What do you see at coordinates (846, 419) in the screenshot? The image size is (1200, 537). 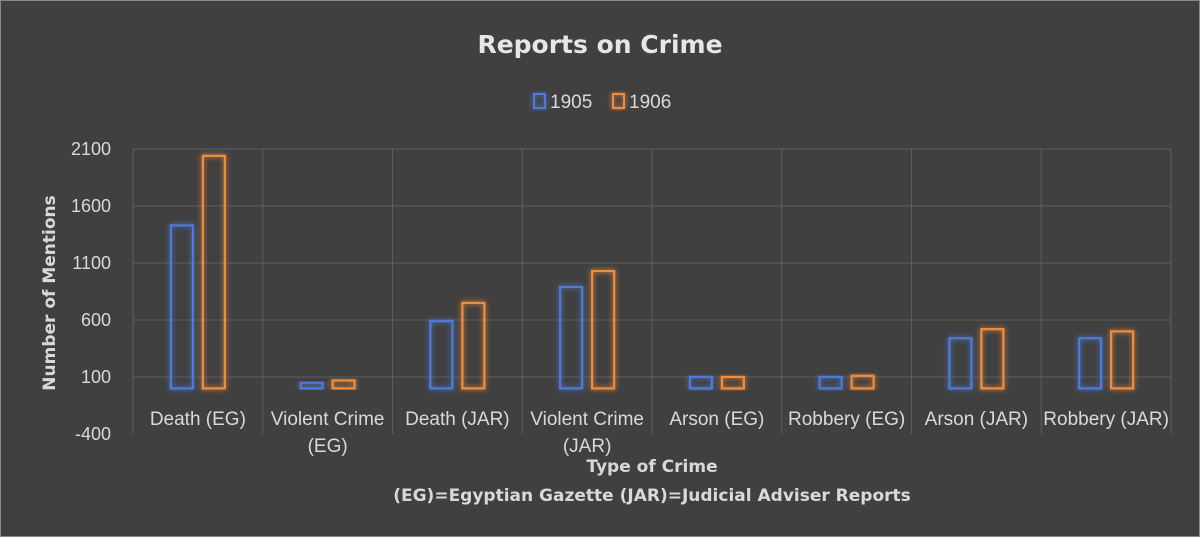 I see `x-category-label: Robbery (EG)` at bounding box center [846, 419].